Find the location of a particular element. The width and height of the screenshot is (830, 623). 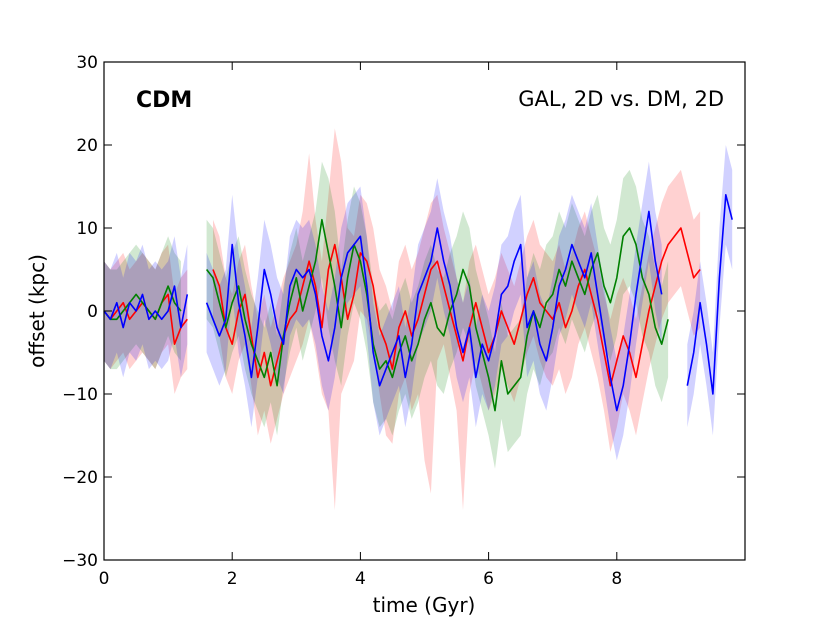

y-tick-label: 10 is located at coordinates (87, 229).